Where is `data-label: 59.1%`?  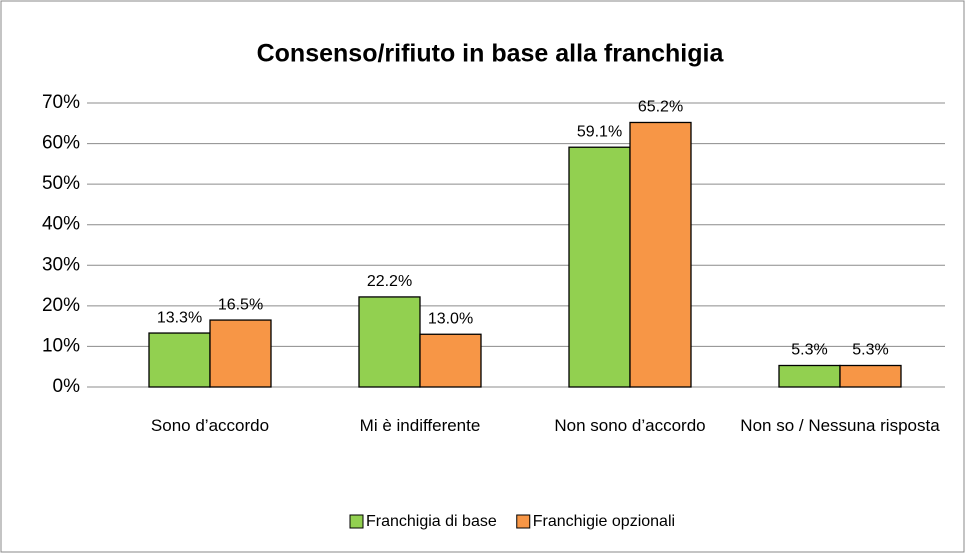 data-label: 59.1% is located at coordinates (599, 131).